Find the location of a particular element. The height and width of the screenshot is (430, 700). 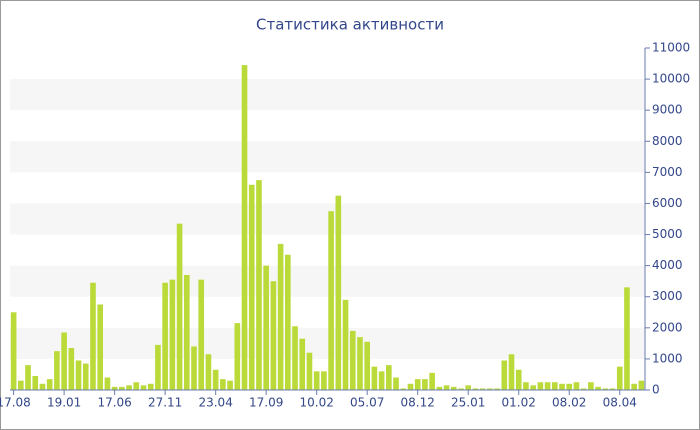

x-tick-label: 08.04 is located at coordinates (620, 403).